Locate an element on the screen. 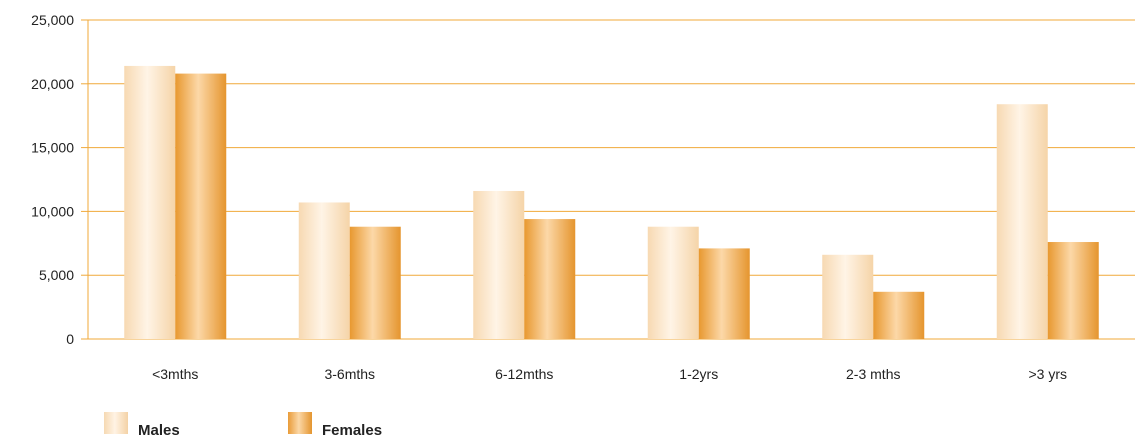 This screenshot has width=1135, height=442. y-tick-label: 20,000 is located at coordinates (52, 84).